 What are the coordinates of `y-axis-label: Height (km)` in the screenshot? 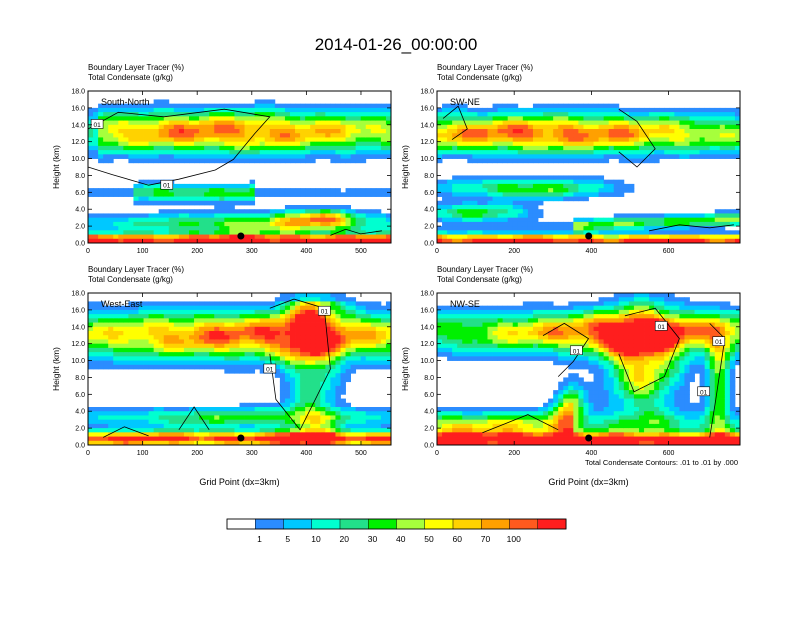 It's located at (405, 167).